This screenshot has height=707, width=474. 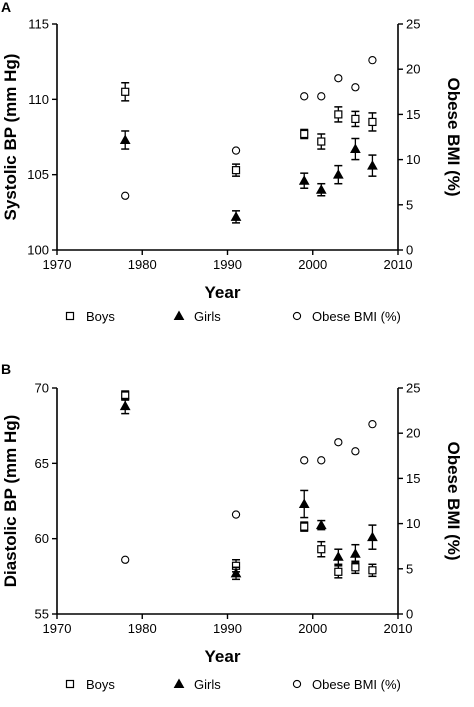 What do you see at coordinates (38, 24) in the screenshot?
I see `y-tick-label: 115` at bounding box center [38, 24].